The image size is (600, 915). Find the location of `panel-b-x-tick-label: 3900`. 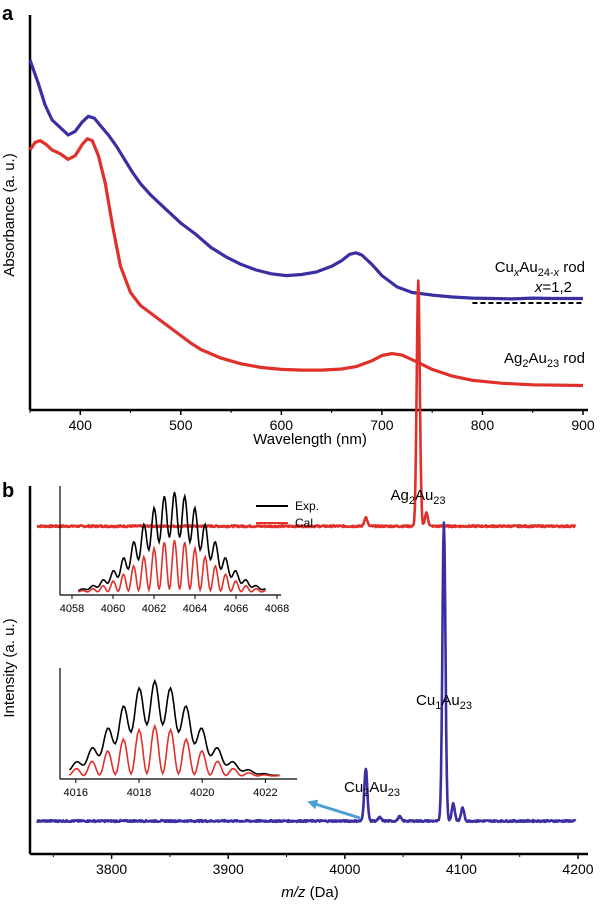

panel-b-x-tick-label: 3900 is located at coordinates (228, 869).